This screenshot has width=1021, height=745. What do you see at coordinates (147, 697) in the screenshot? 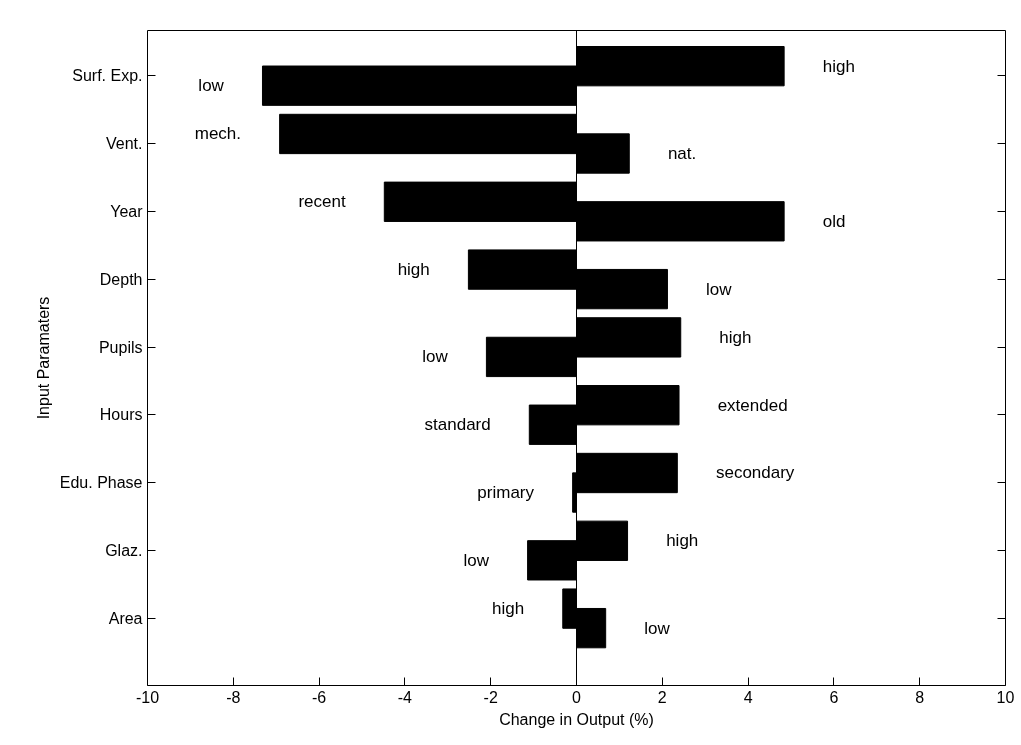
I see `x-tick-label: -10` at bounding box center [147, 697].